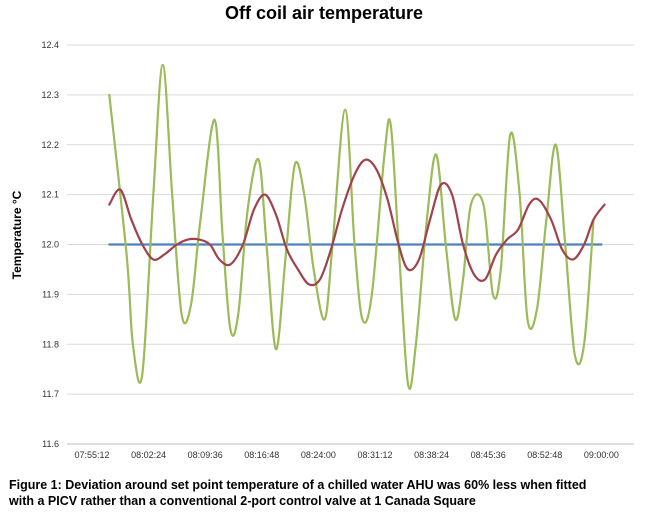  I want to click on x-tick-label: 08:16:48, so click(261, 455).